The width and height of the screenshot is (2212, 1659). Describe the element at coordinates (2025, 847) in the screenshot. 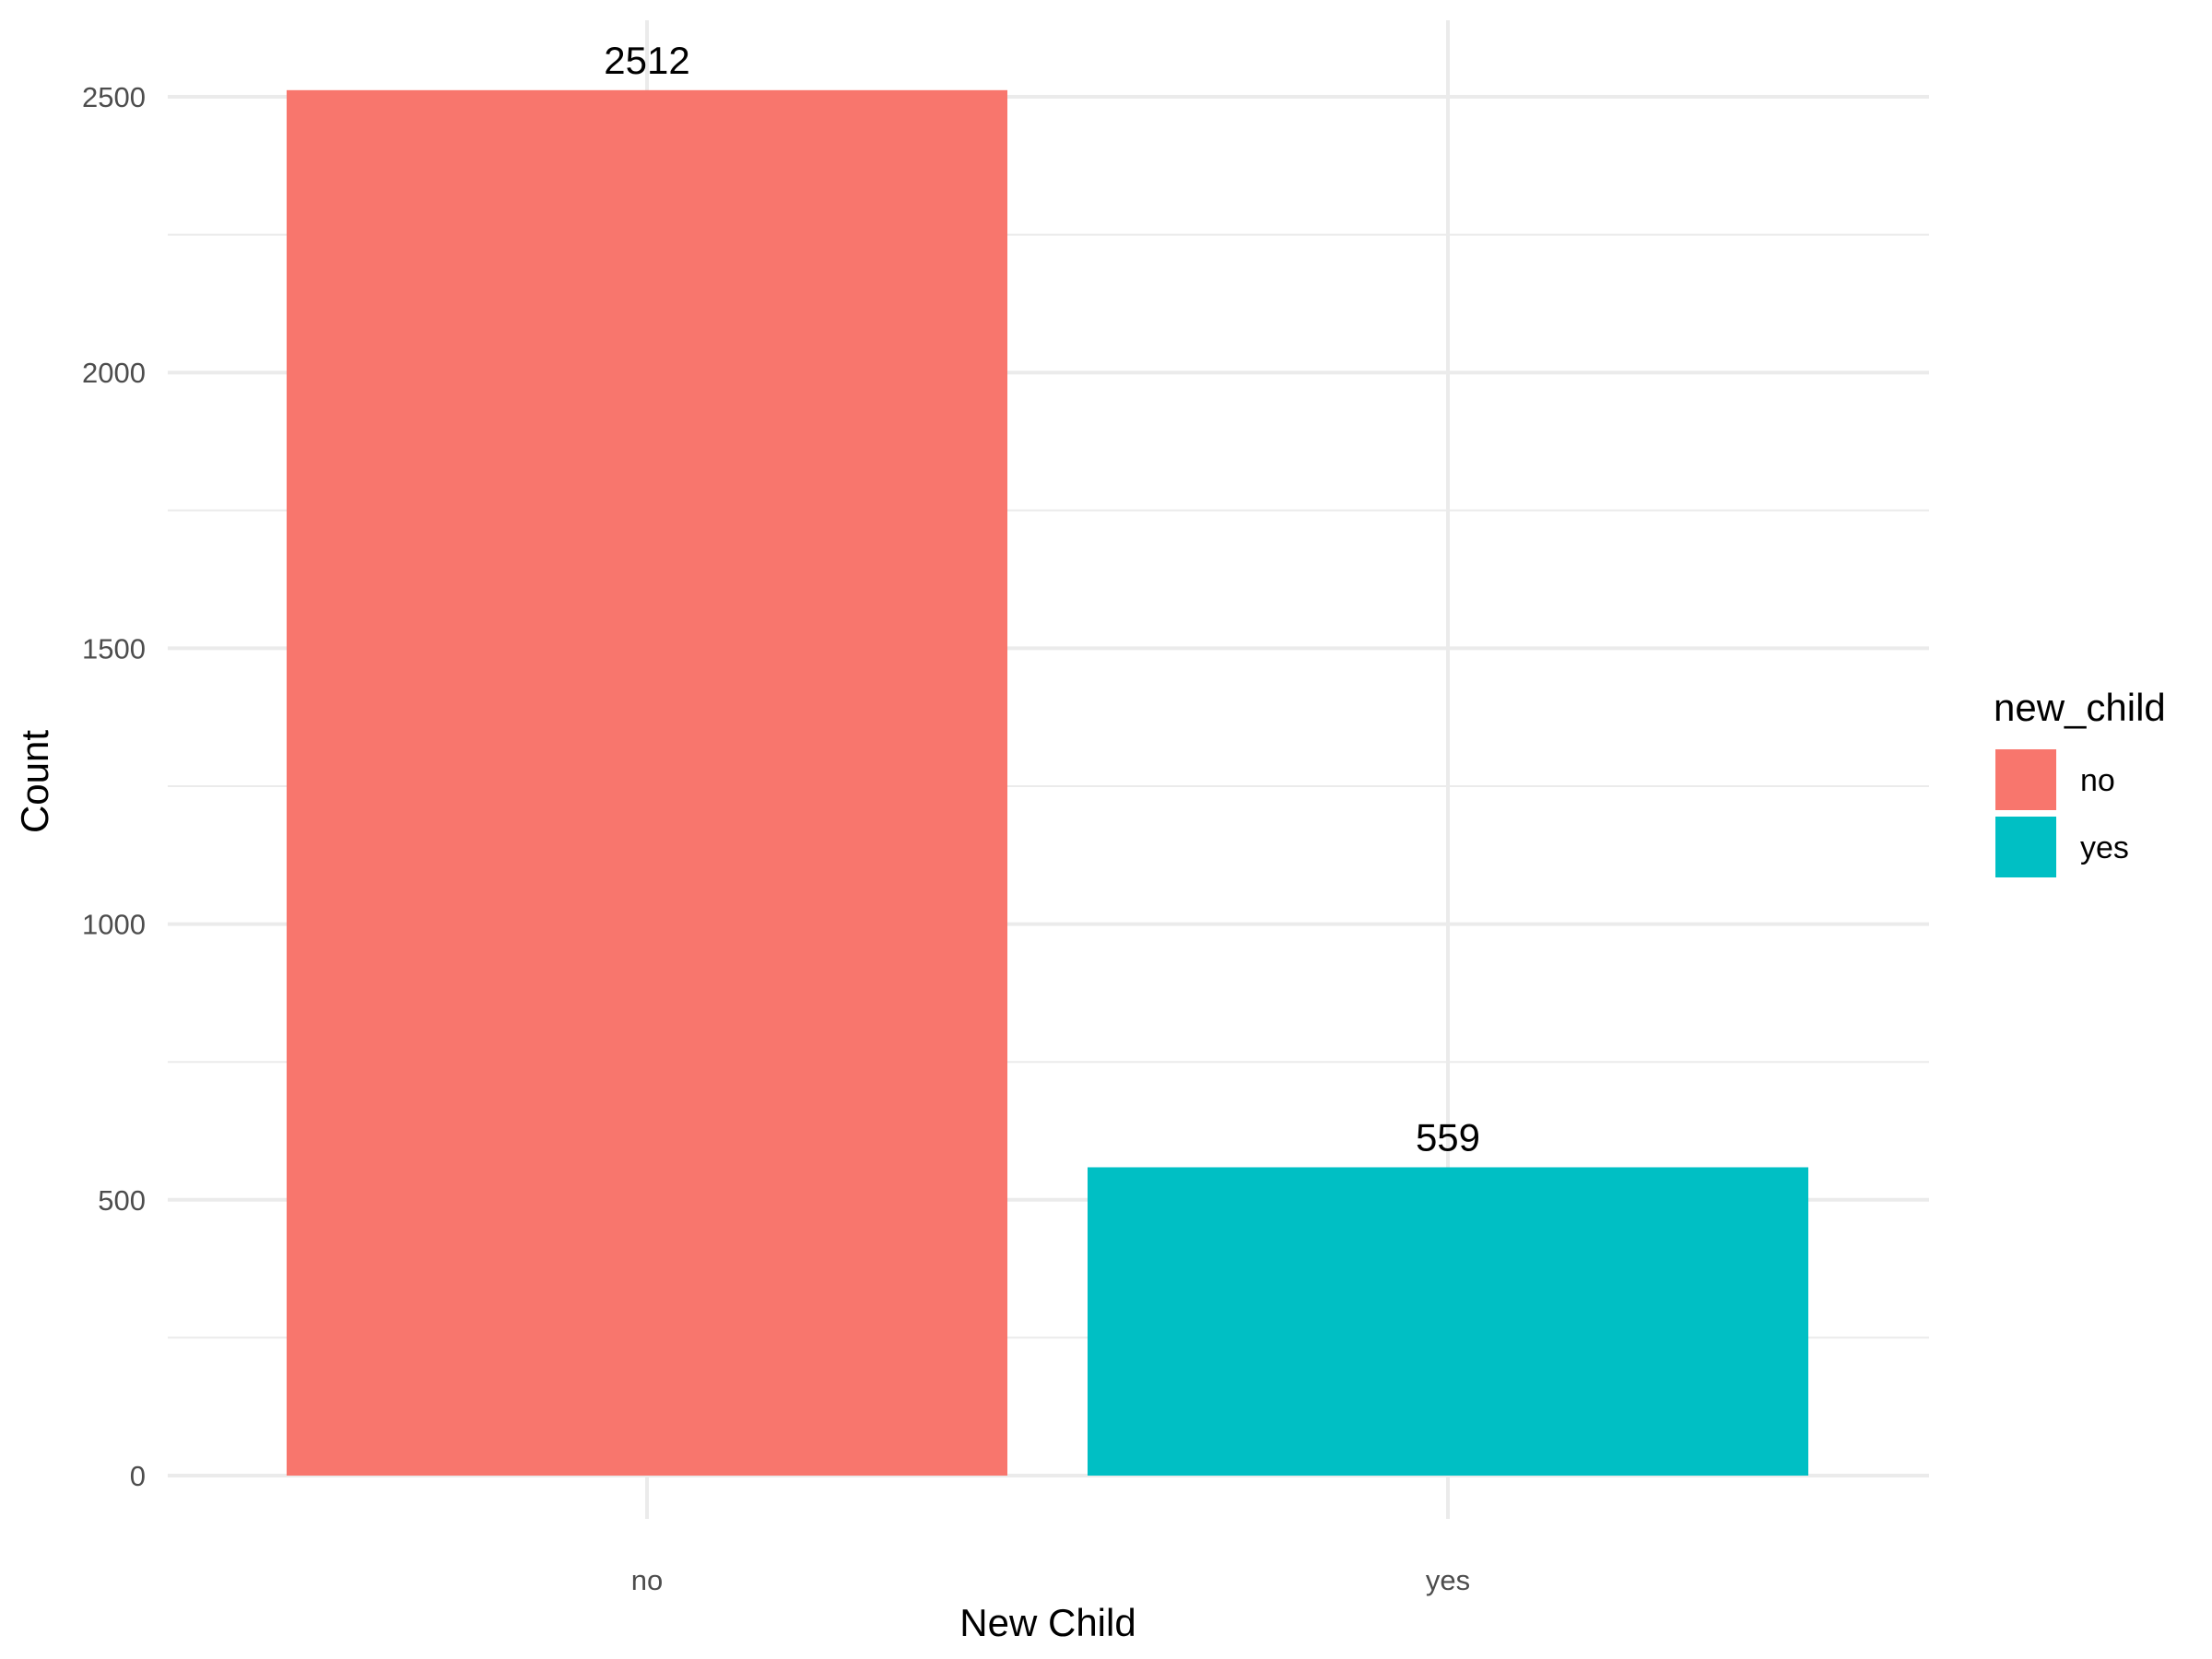

I see `legend-key-yes` at that location.